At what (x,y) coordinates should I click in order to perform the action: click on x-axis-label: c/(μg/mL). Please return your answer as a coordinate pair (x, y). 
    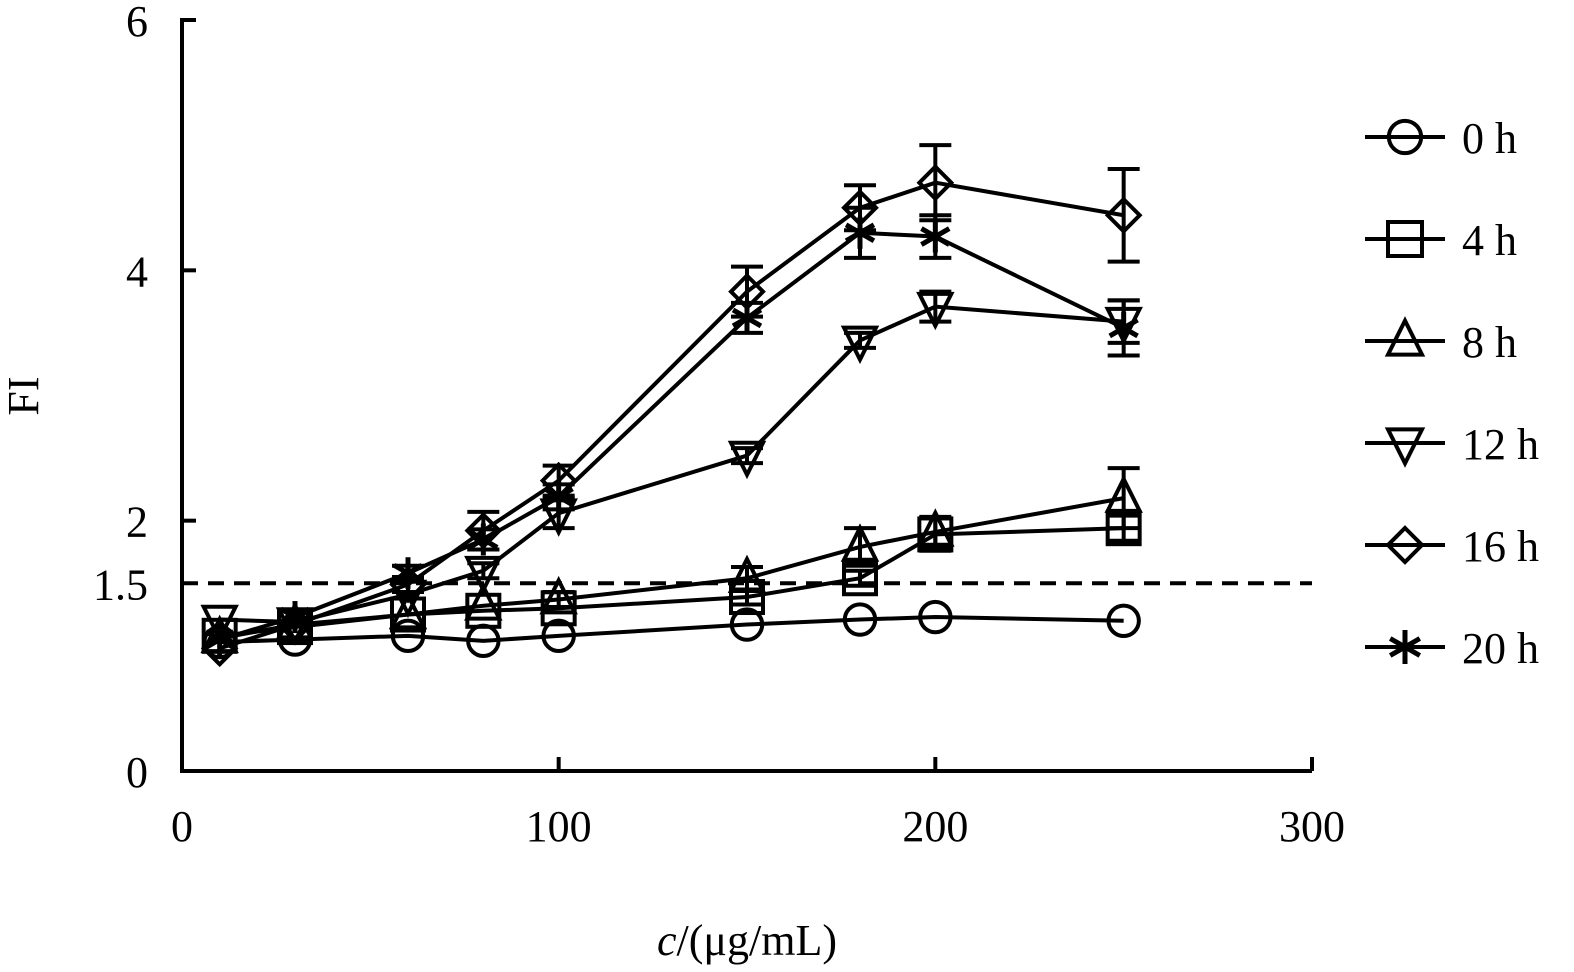
    Looking at the image, I should click on (747, 940).